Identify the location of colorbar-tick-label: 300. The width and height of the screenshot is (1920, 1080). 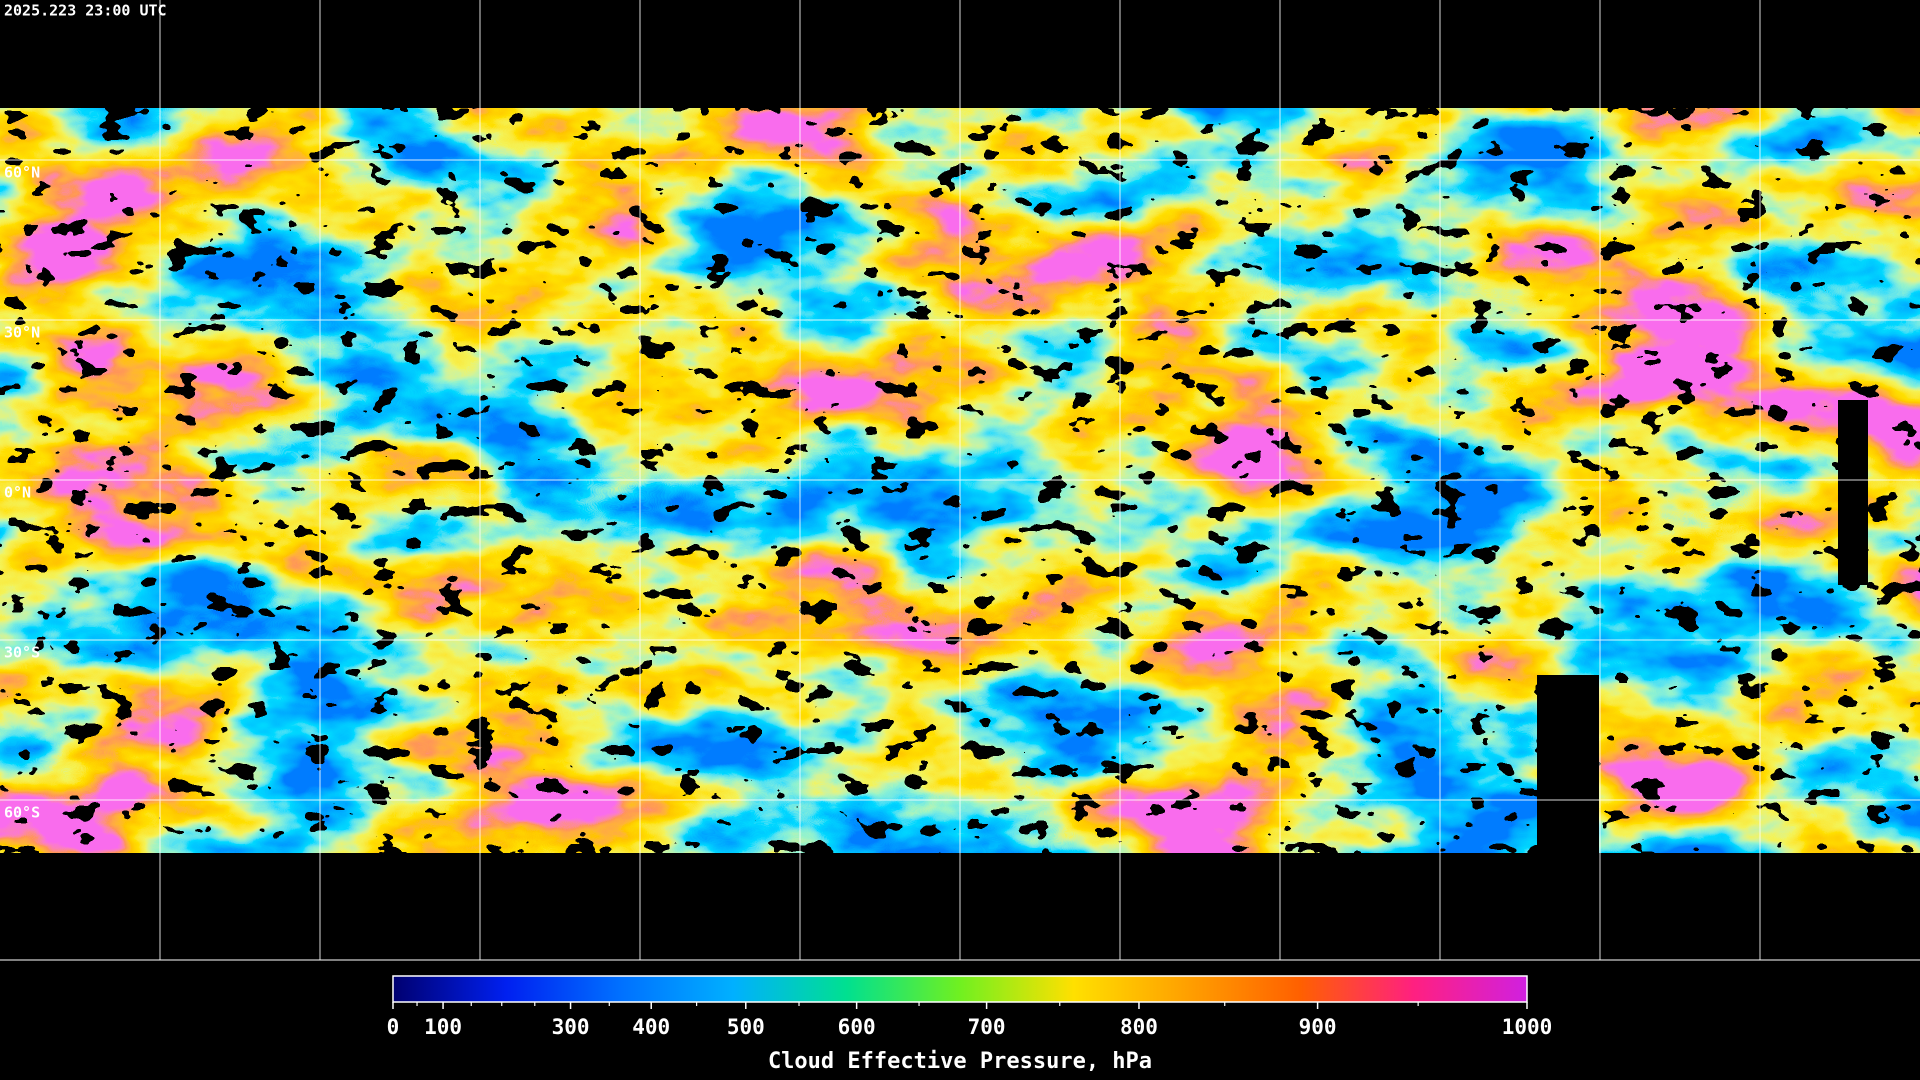
(571, 1027).